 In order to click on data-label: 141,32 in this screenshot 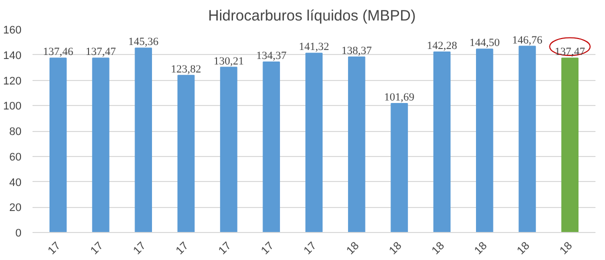, I will do `click(314, 47)`.